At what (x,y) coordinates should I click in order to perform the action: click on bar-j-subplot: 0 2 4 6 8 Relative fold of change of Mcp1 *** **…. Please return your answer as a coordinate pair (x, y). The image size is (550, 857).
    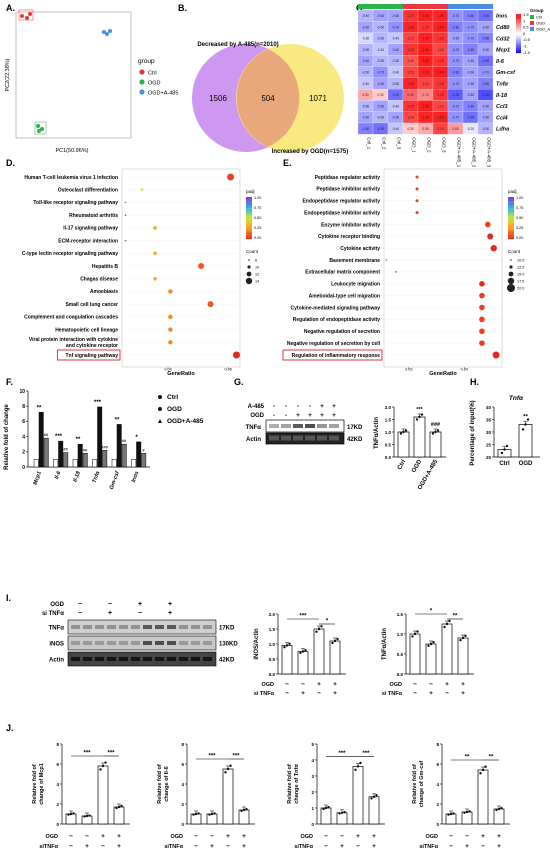
    Looking at the image, I should click on (81, 796).